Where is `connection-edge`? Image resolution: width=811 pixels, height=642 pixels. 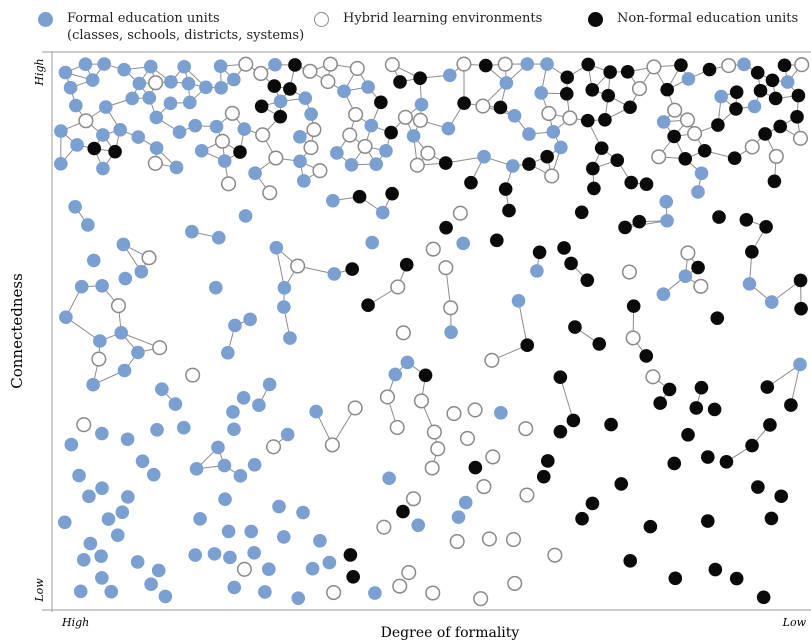 connection-edge is located at coordinates (280, 267).